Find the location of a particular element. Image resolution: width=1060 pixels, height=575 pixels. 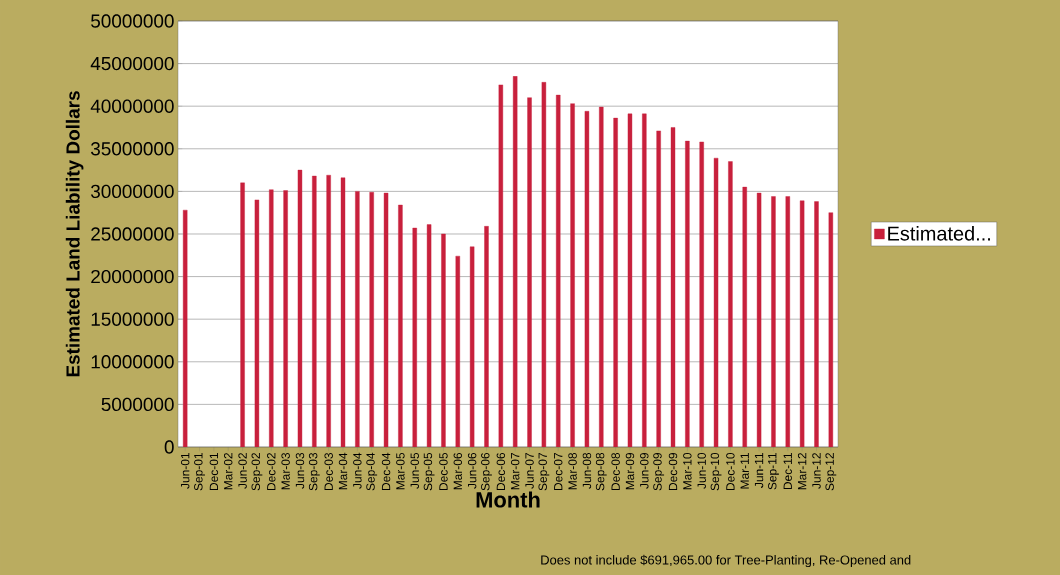

x-tick-label: Sep-09 is located at coordinates (659, 472).